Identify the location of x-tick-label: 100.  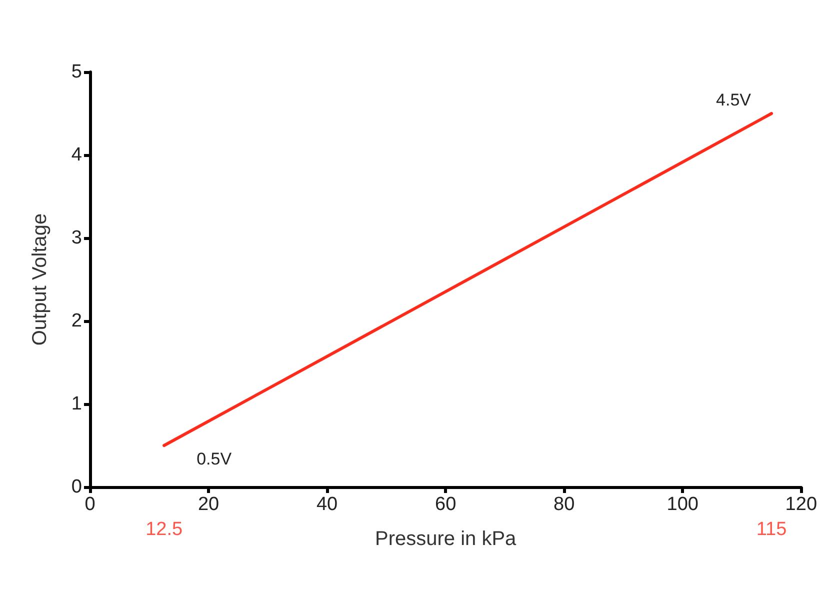
(682, 504).